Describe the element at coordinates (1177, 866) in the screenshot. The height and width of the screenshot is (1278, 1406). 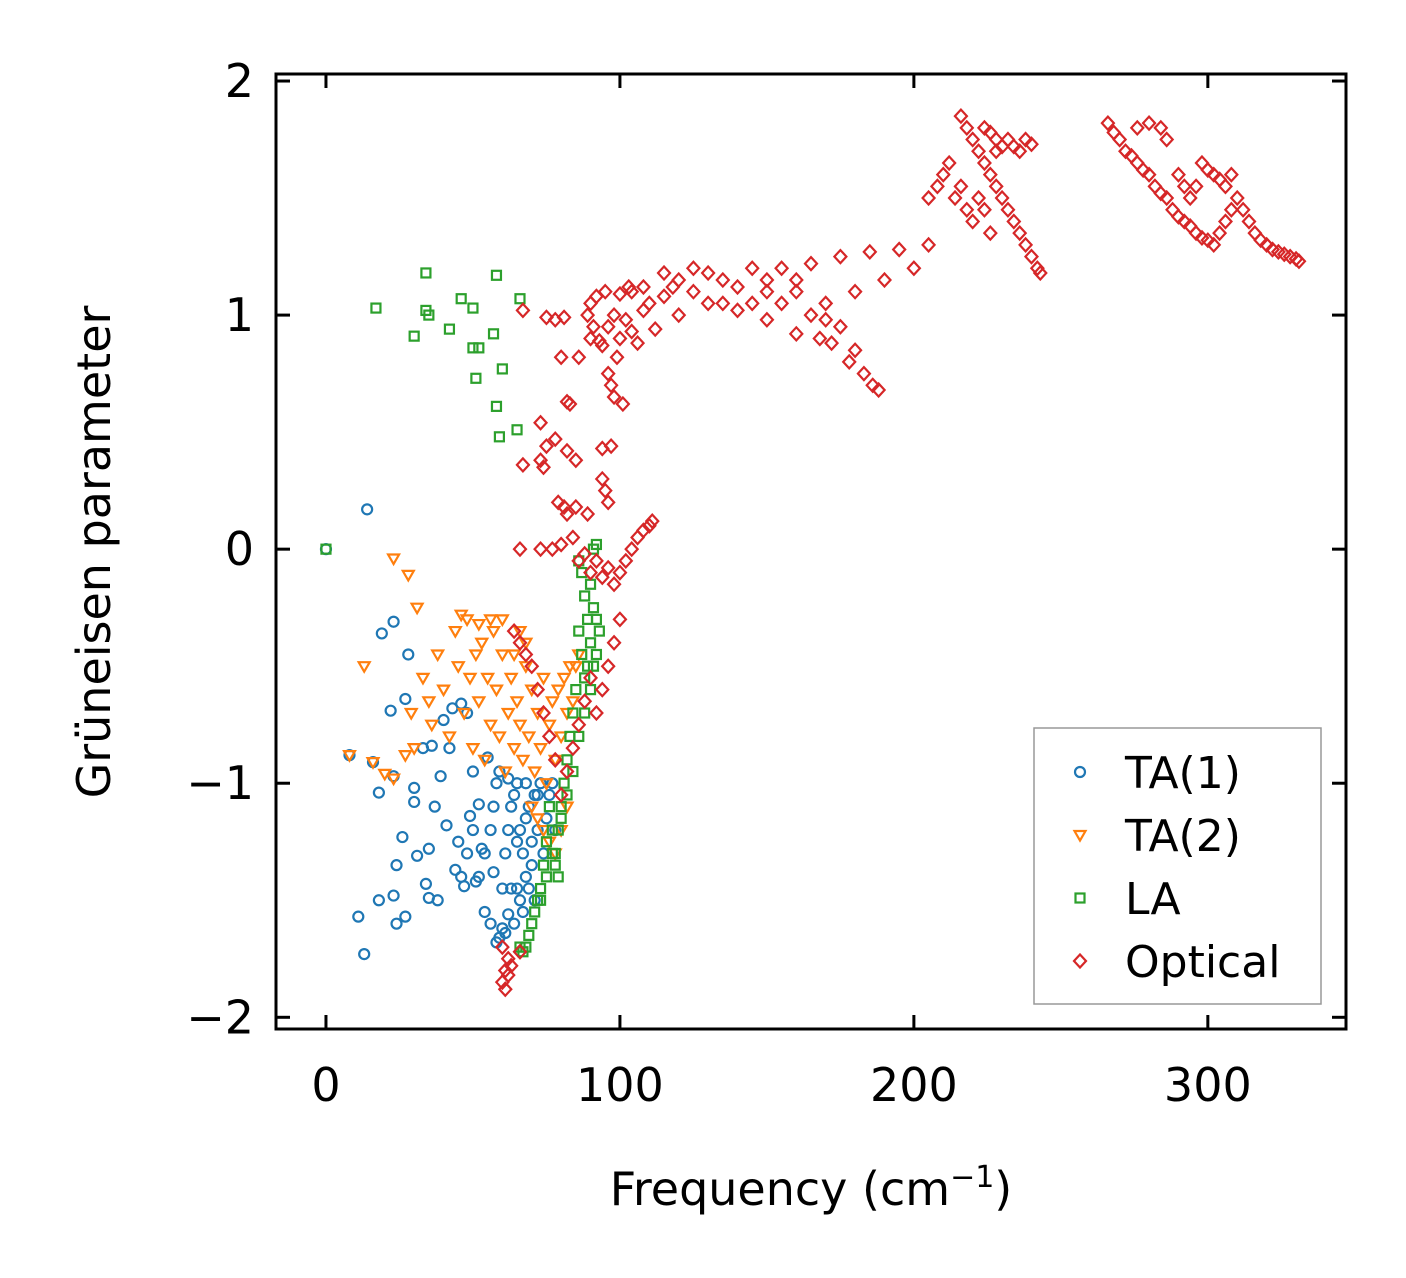
I see `legend: TA(1) TA(2) LA Optical` at that location.